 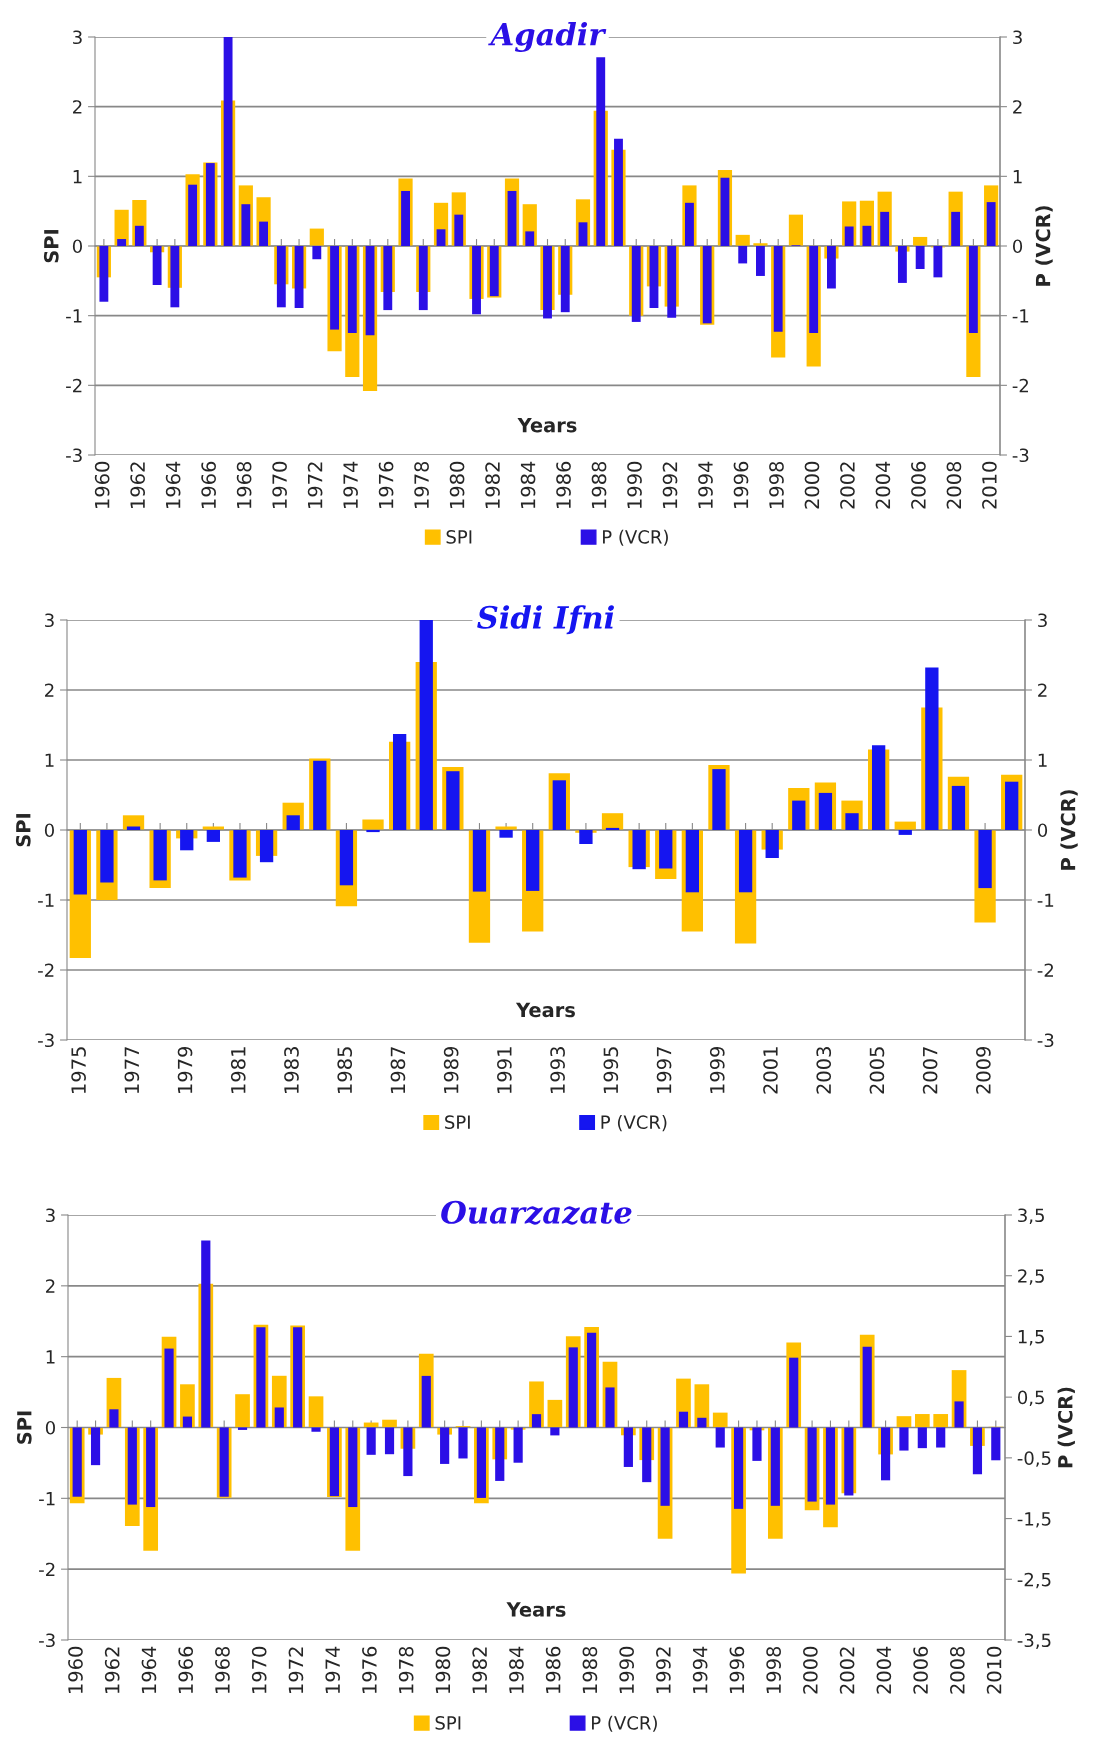 I want to click on chart-title: Sidi Ifni, so click(x=545, y=620).